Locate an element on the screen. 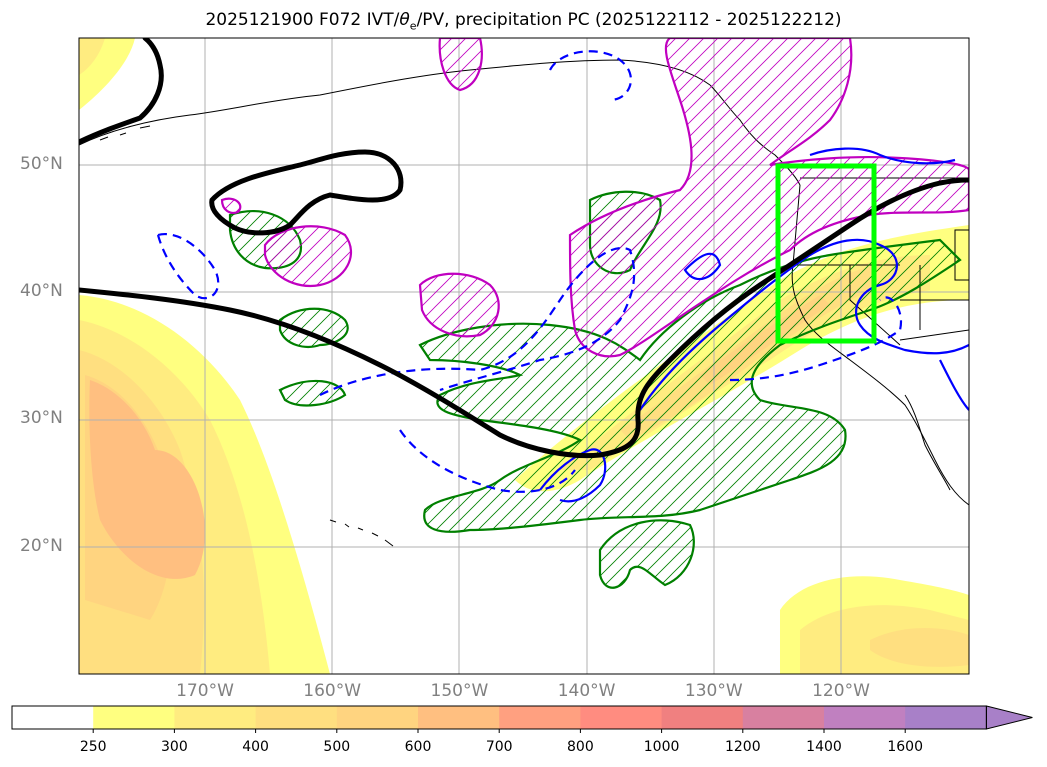 This screenshot has width=1047, height=767. lon-label: 160°W is located at coordinates (332, 691).